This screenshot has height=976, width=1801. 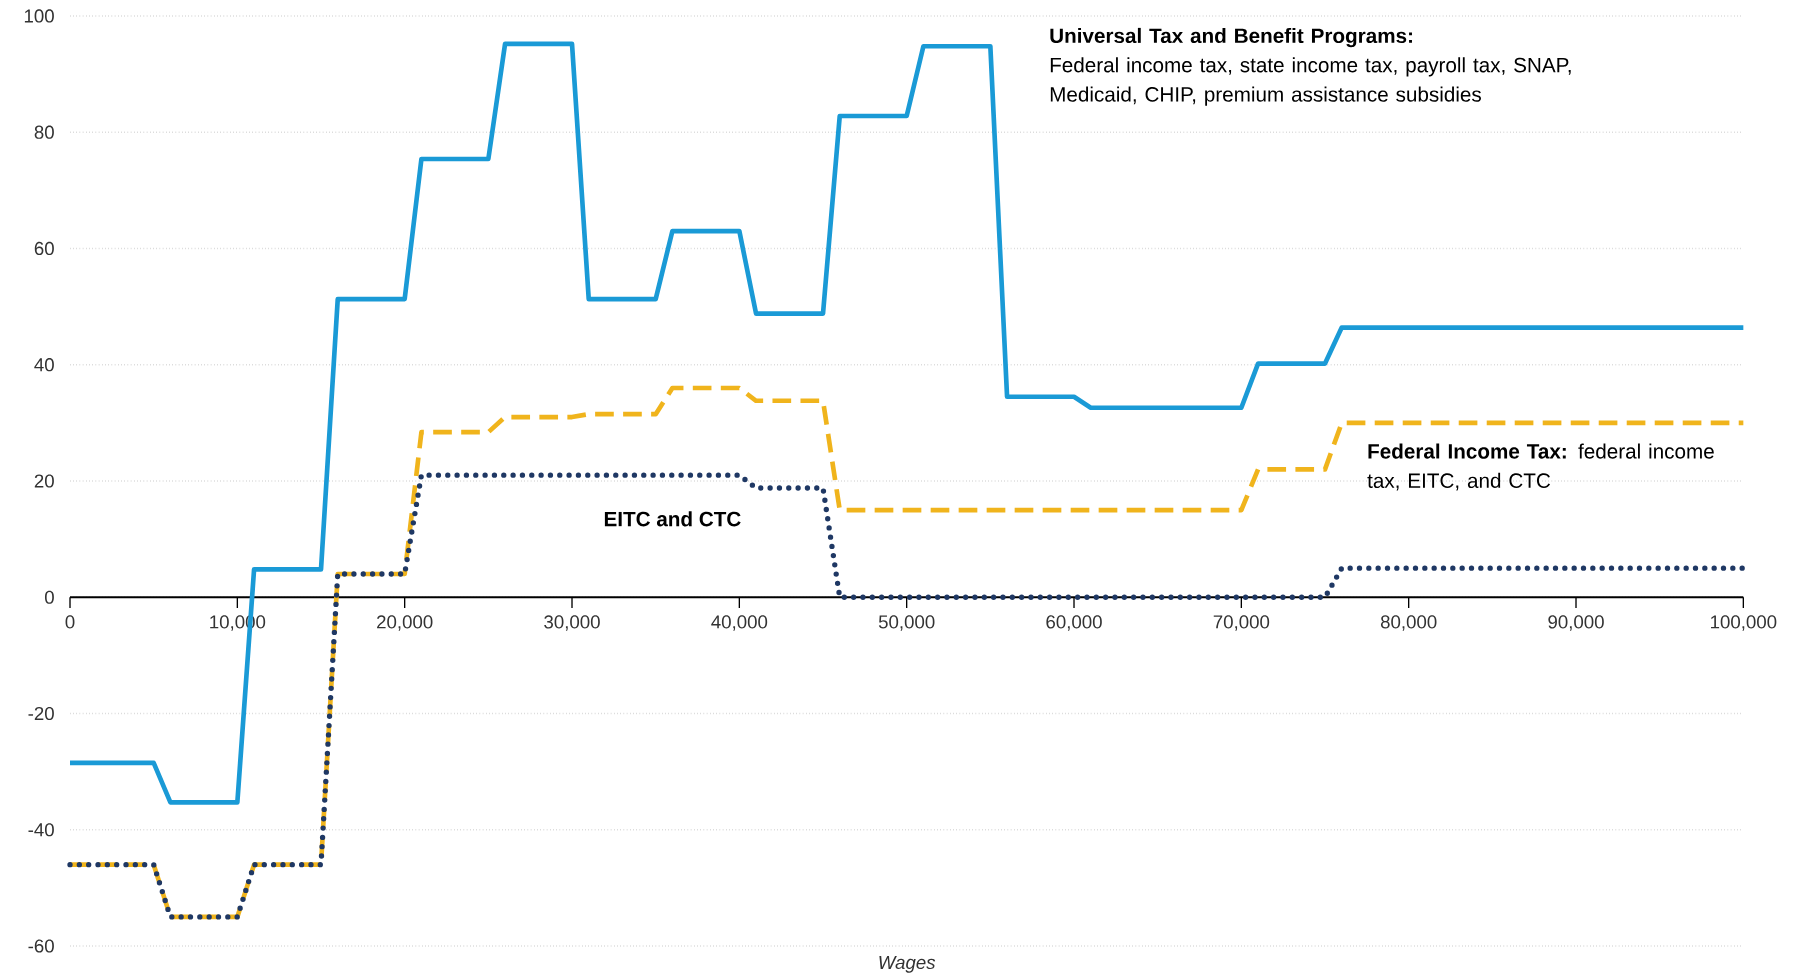 What do you see at coordinates (1744, 623) in the screenshot?
I see `x-tick-label: 100,000` at bounding box center [1744, 623].